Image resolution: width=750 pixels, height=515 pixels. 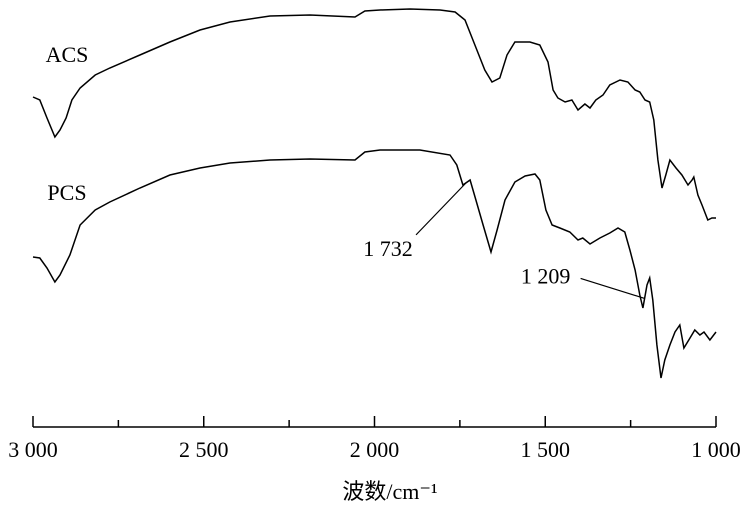 I want to click on series-label: PCS, so click(x=66, y=192).